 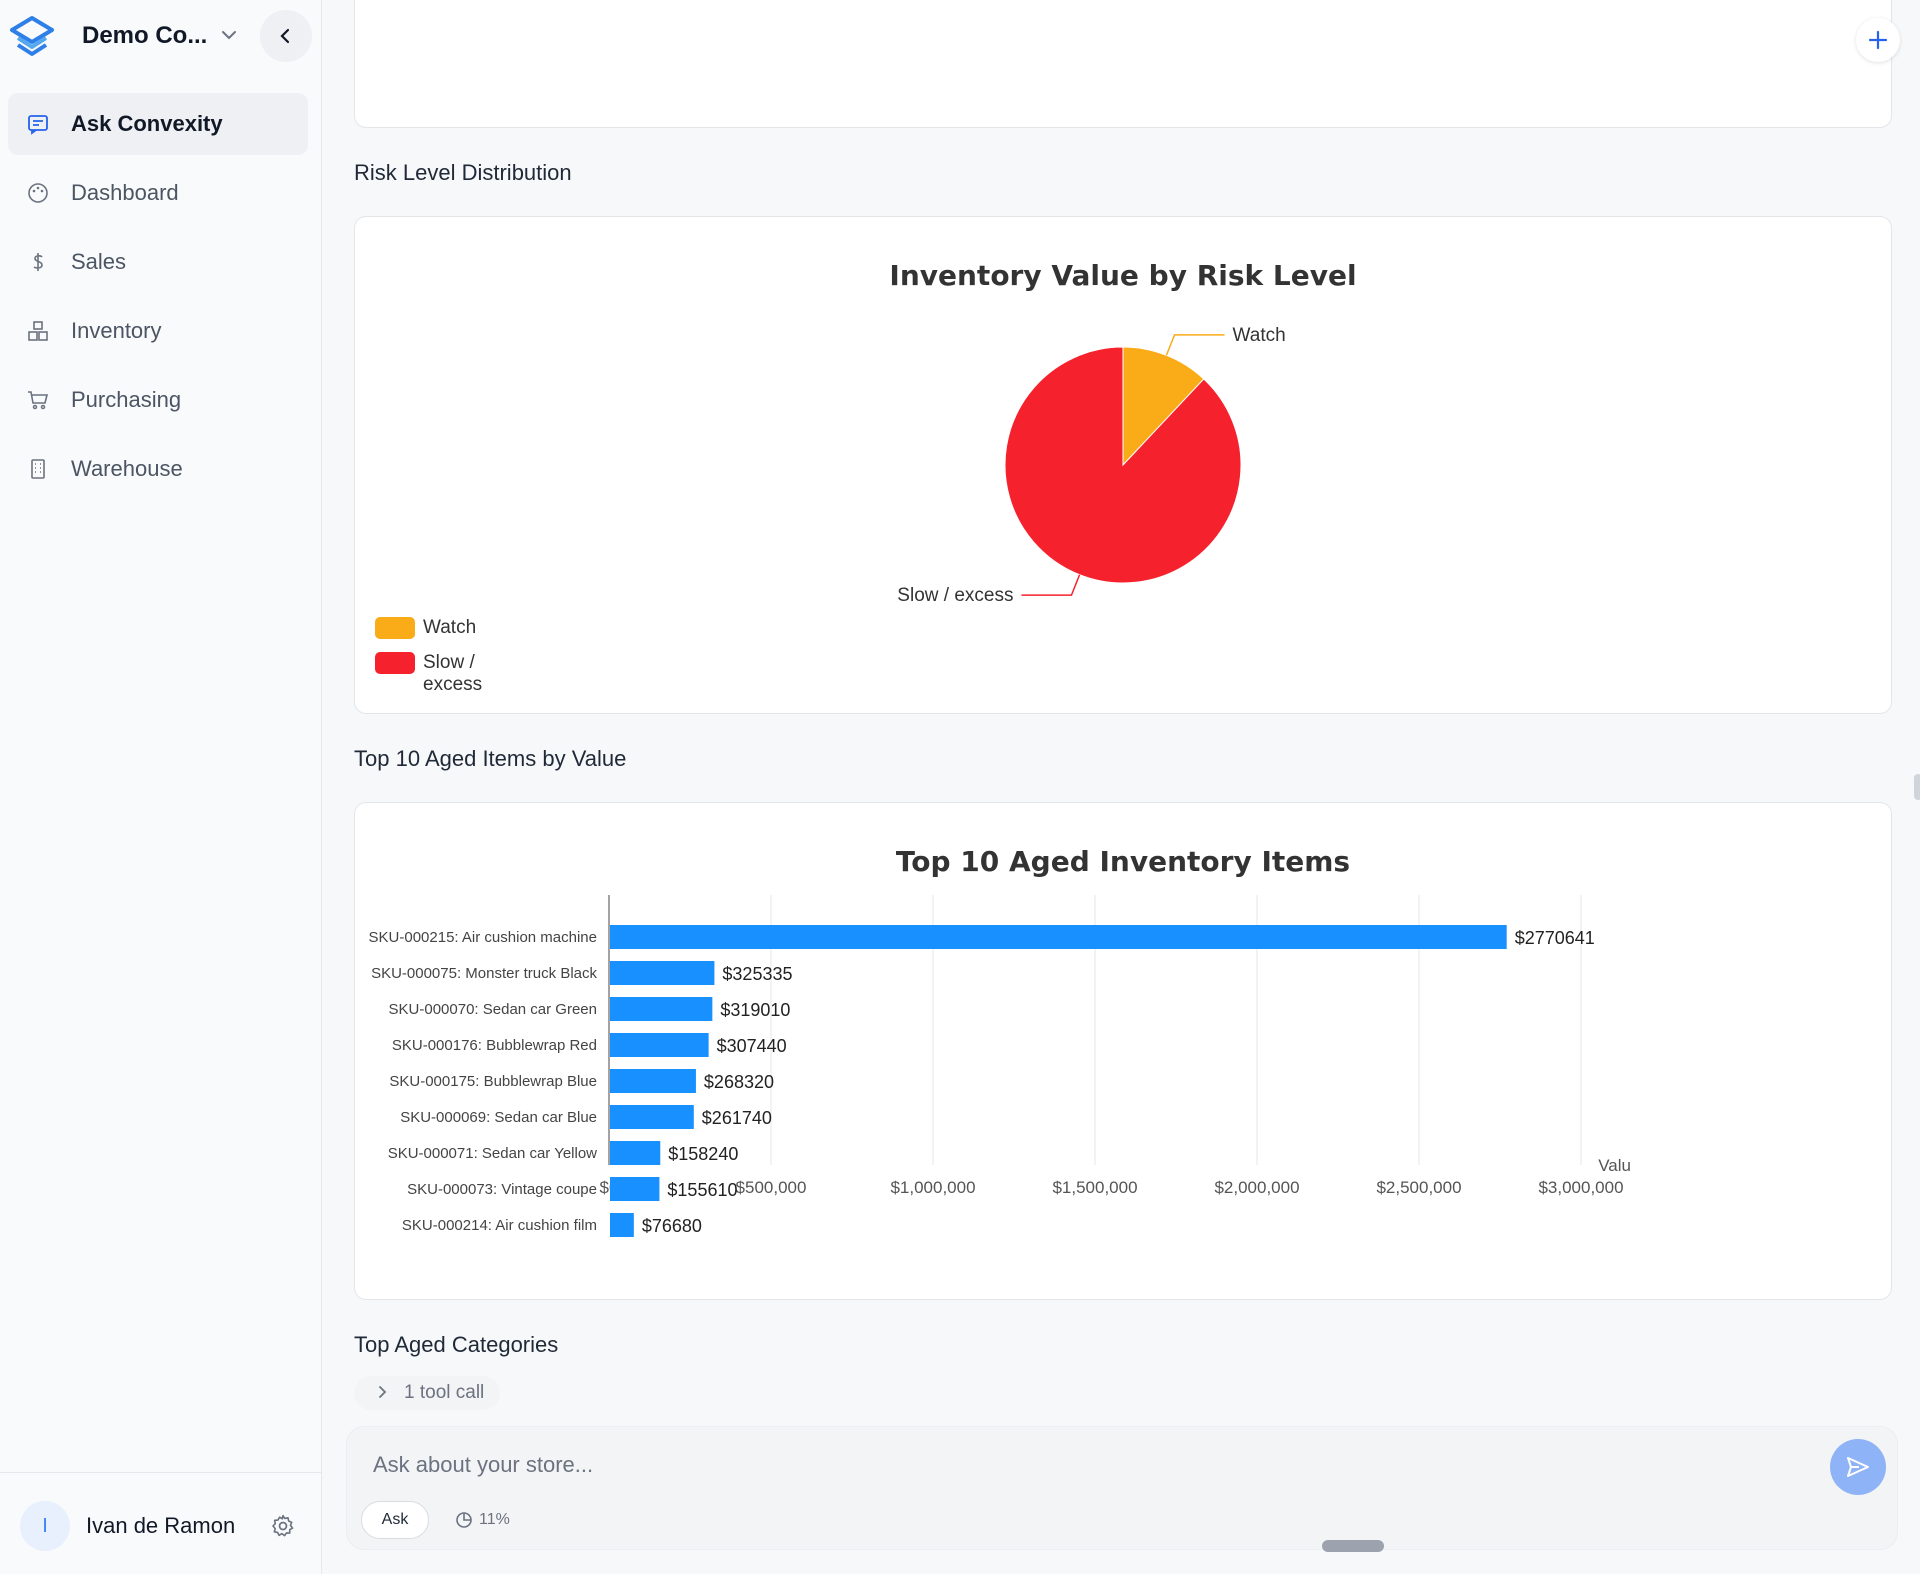 What do you see at coordinates (499, 1225) in the screenshot?
I see `y-category-label: SKU-000214: Air cushion film` at bounding box center [499, 1225].